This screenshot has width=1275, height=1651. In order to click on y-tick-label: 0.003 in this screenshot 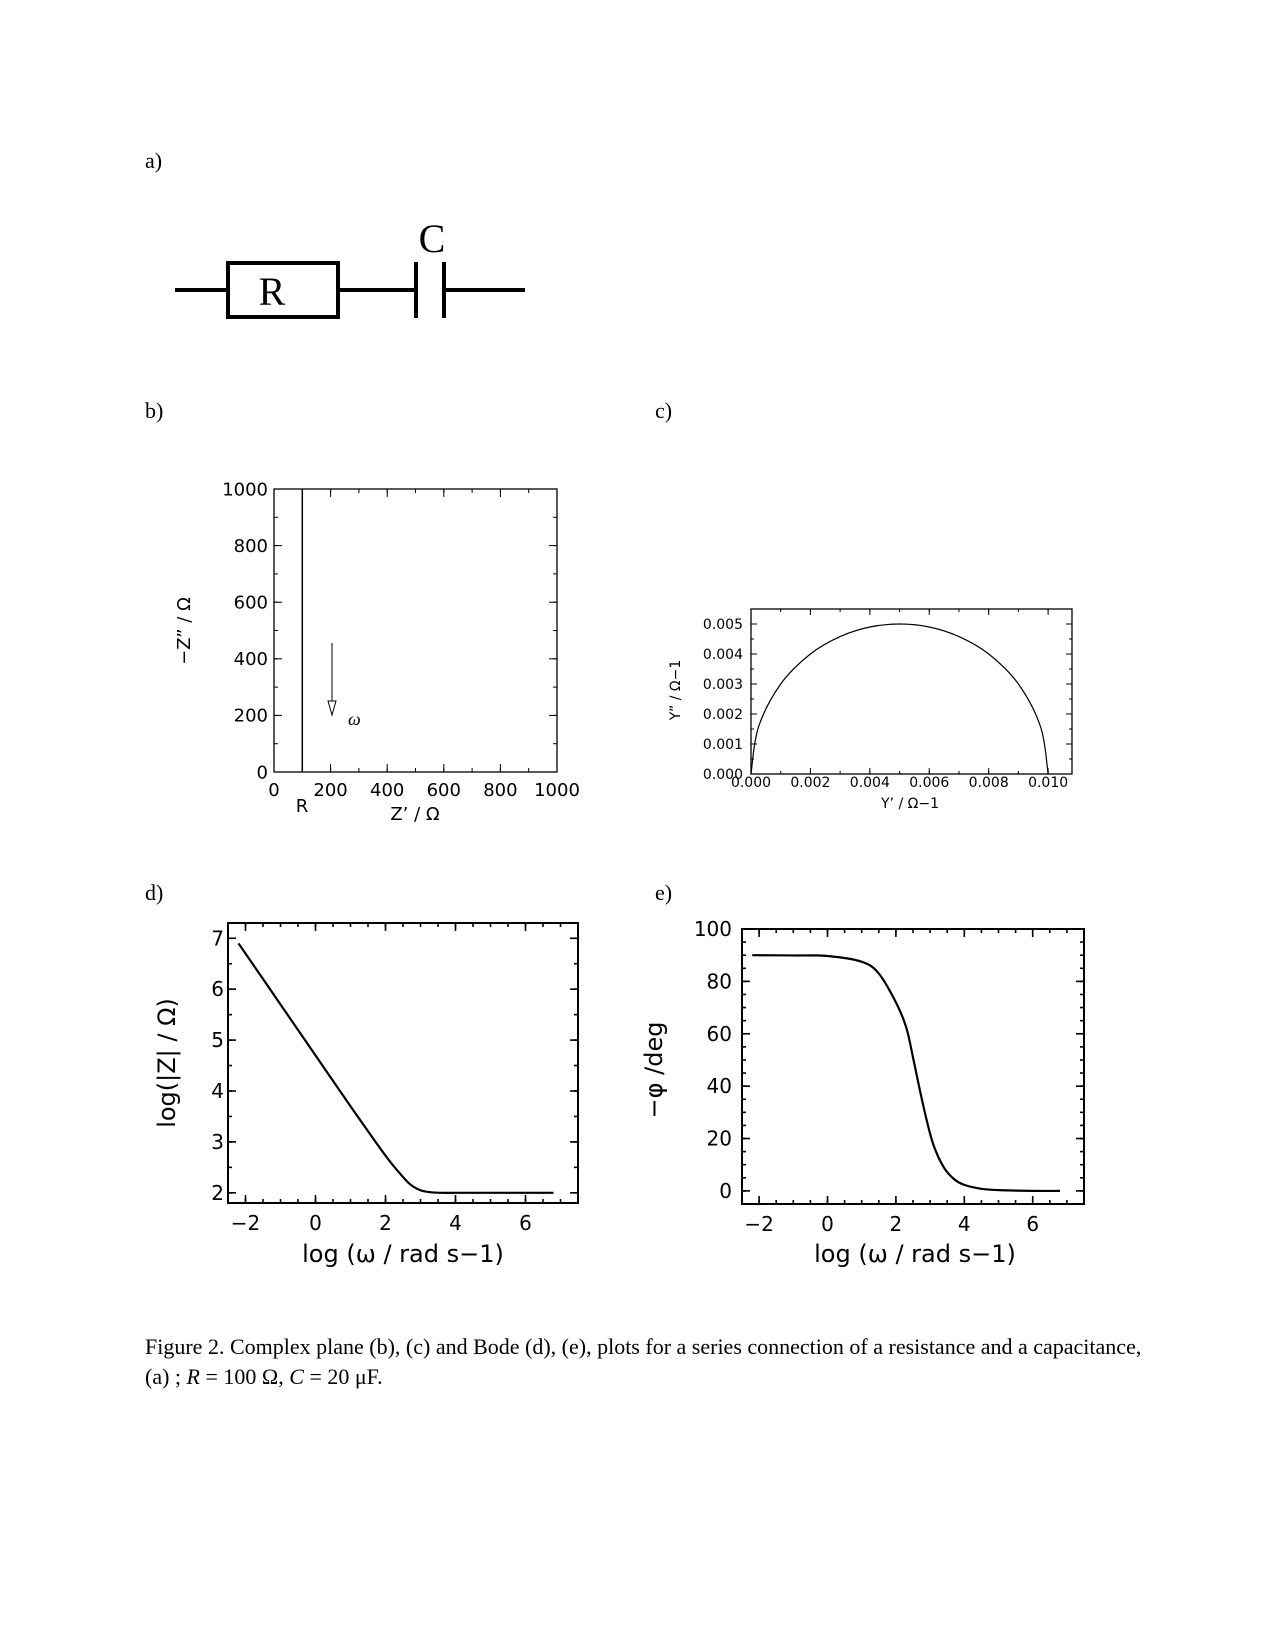, I will do `click(723, 685)`.